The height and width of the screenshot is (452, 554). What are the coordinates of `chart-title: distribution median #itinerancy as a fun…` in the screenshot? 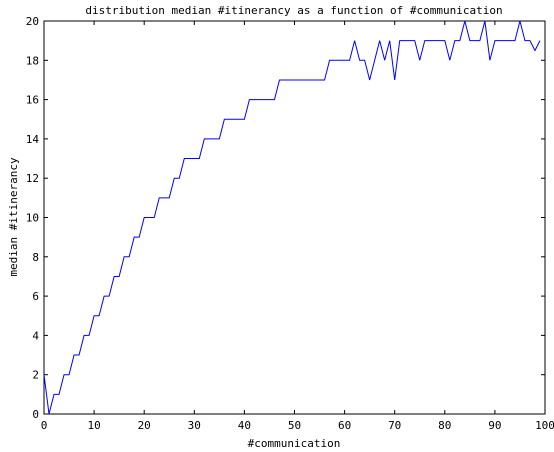 It's located at (293, 10).